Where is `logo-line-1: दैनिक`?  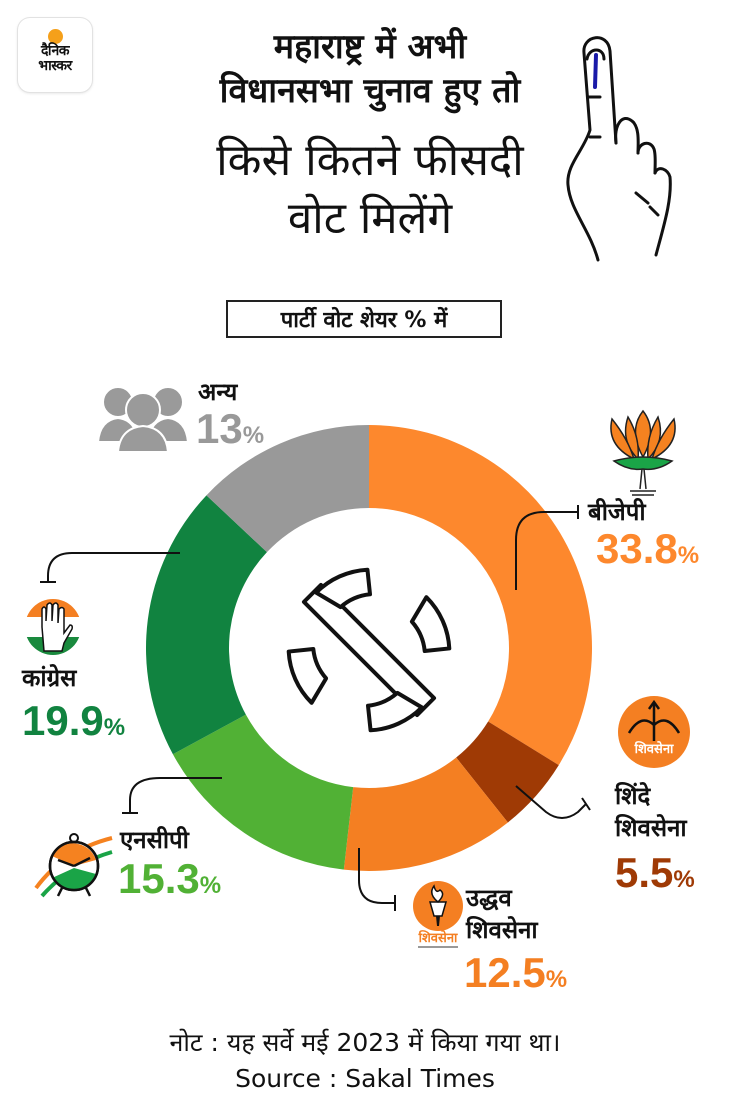 logo-line-1: दैनिक is located at coordinates (55, 51).